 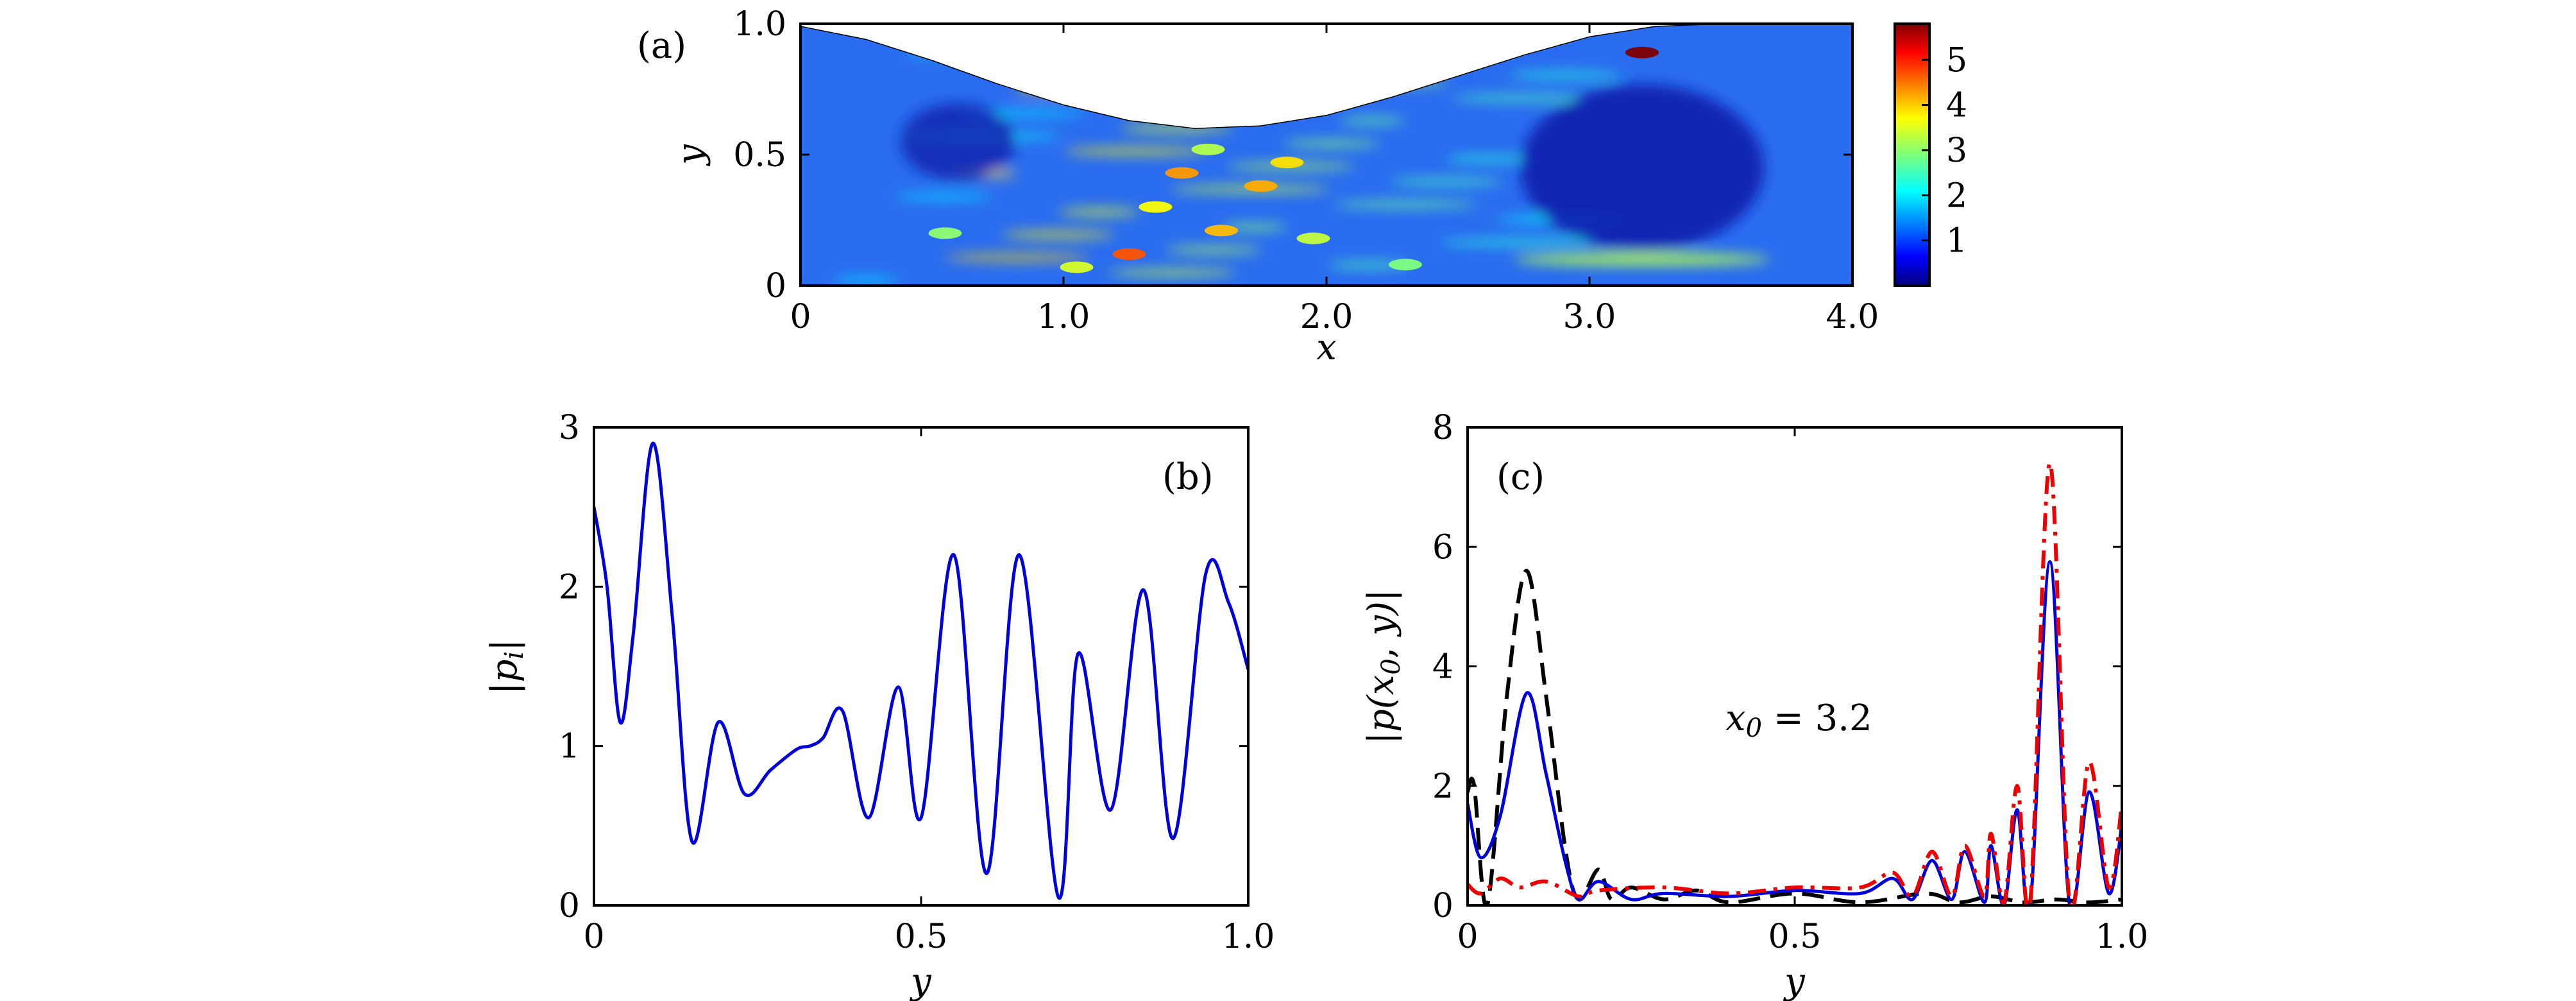 I want to click on chart-c-ytick-label: 6, so click(x=1442, y=548).